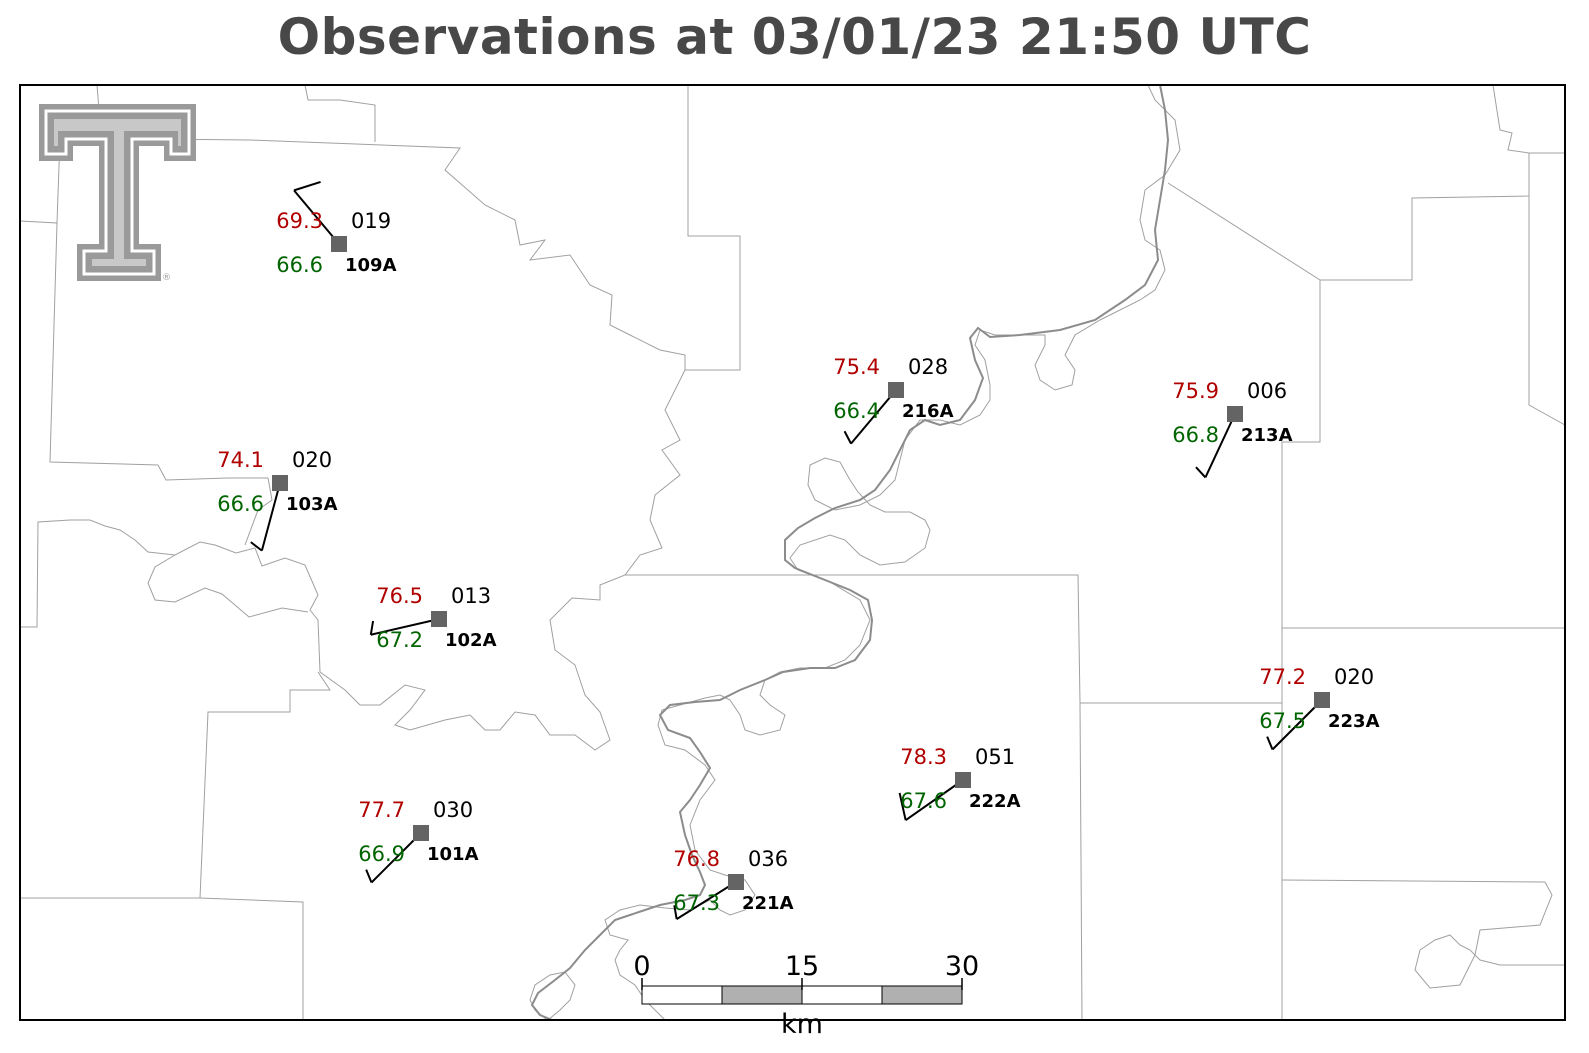 Image resolution: width=1589 pixels, height=1053 pixels. Describe the element at coordinates (1267, 435) in the screenshot. I see `station-id-label: 213A` at that location.